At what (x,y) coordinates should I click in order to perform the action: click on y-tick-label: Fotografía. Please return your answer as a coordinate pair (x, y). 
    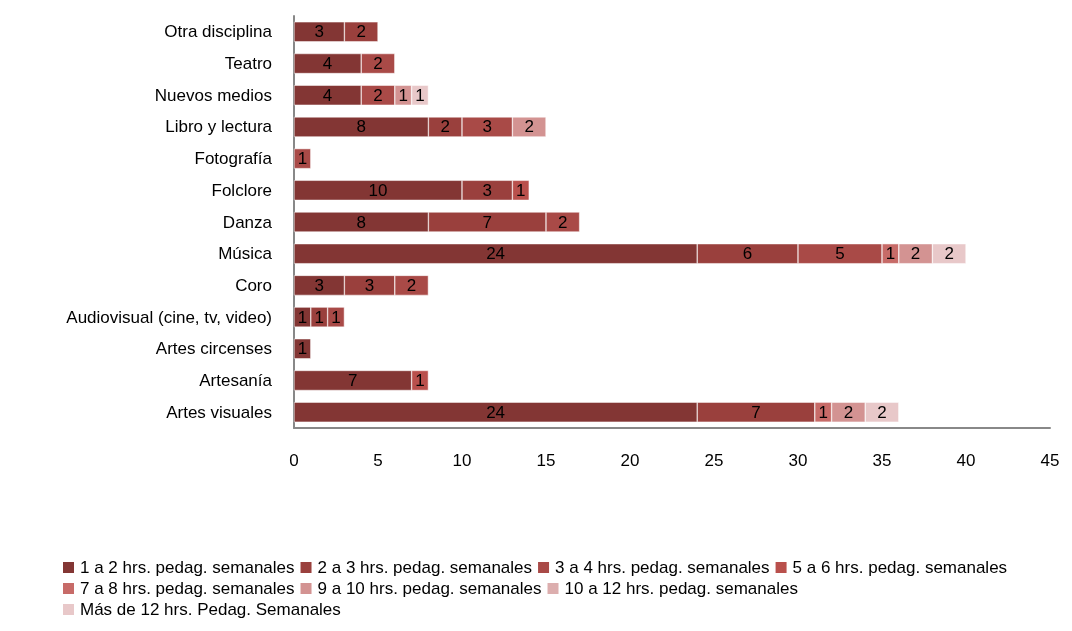
    Looking at the image, I should click on (233, 159).